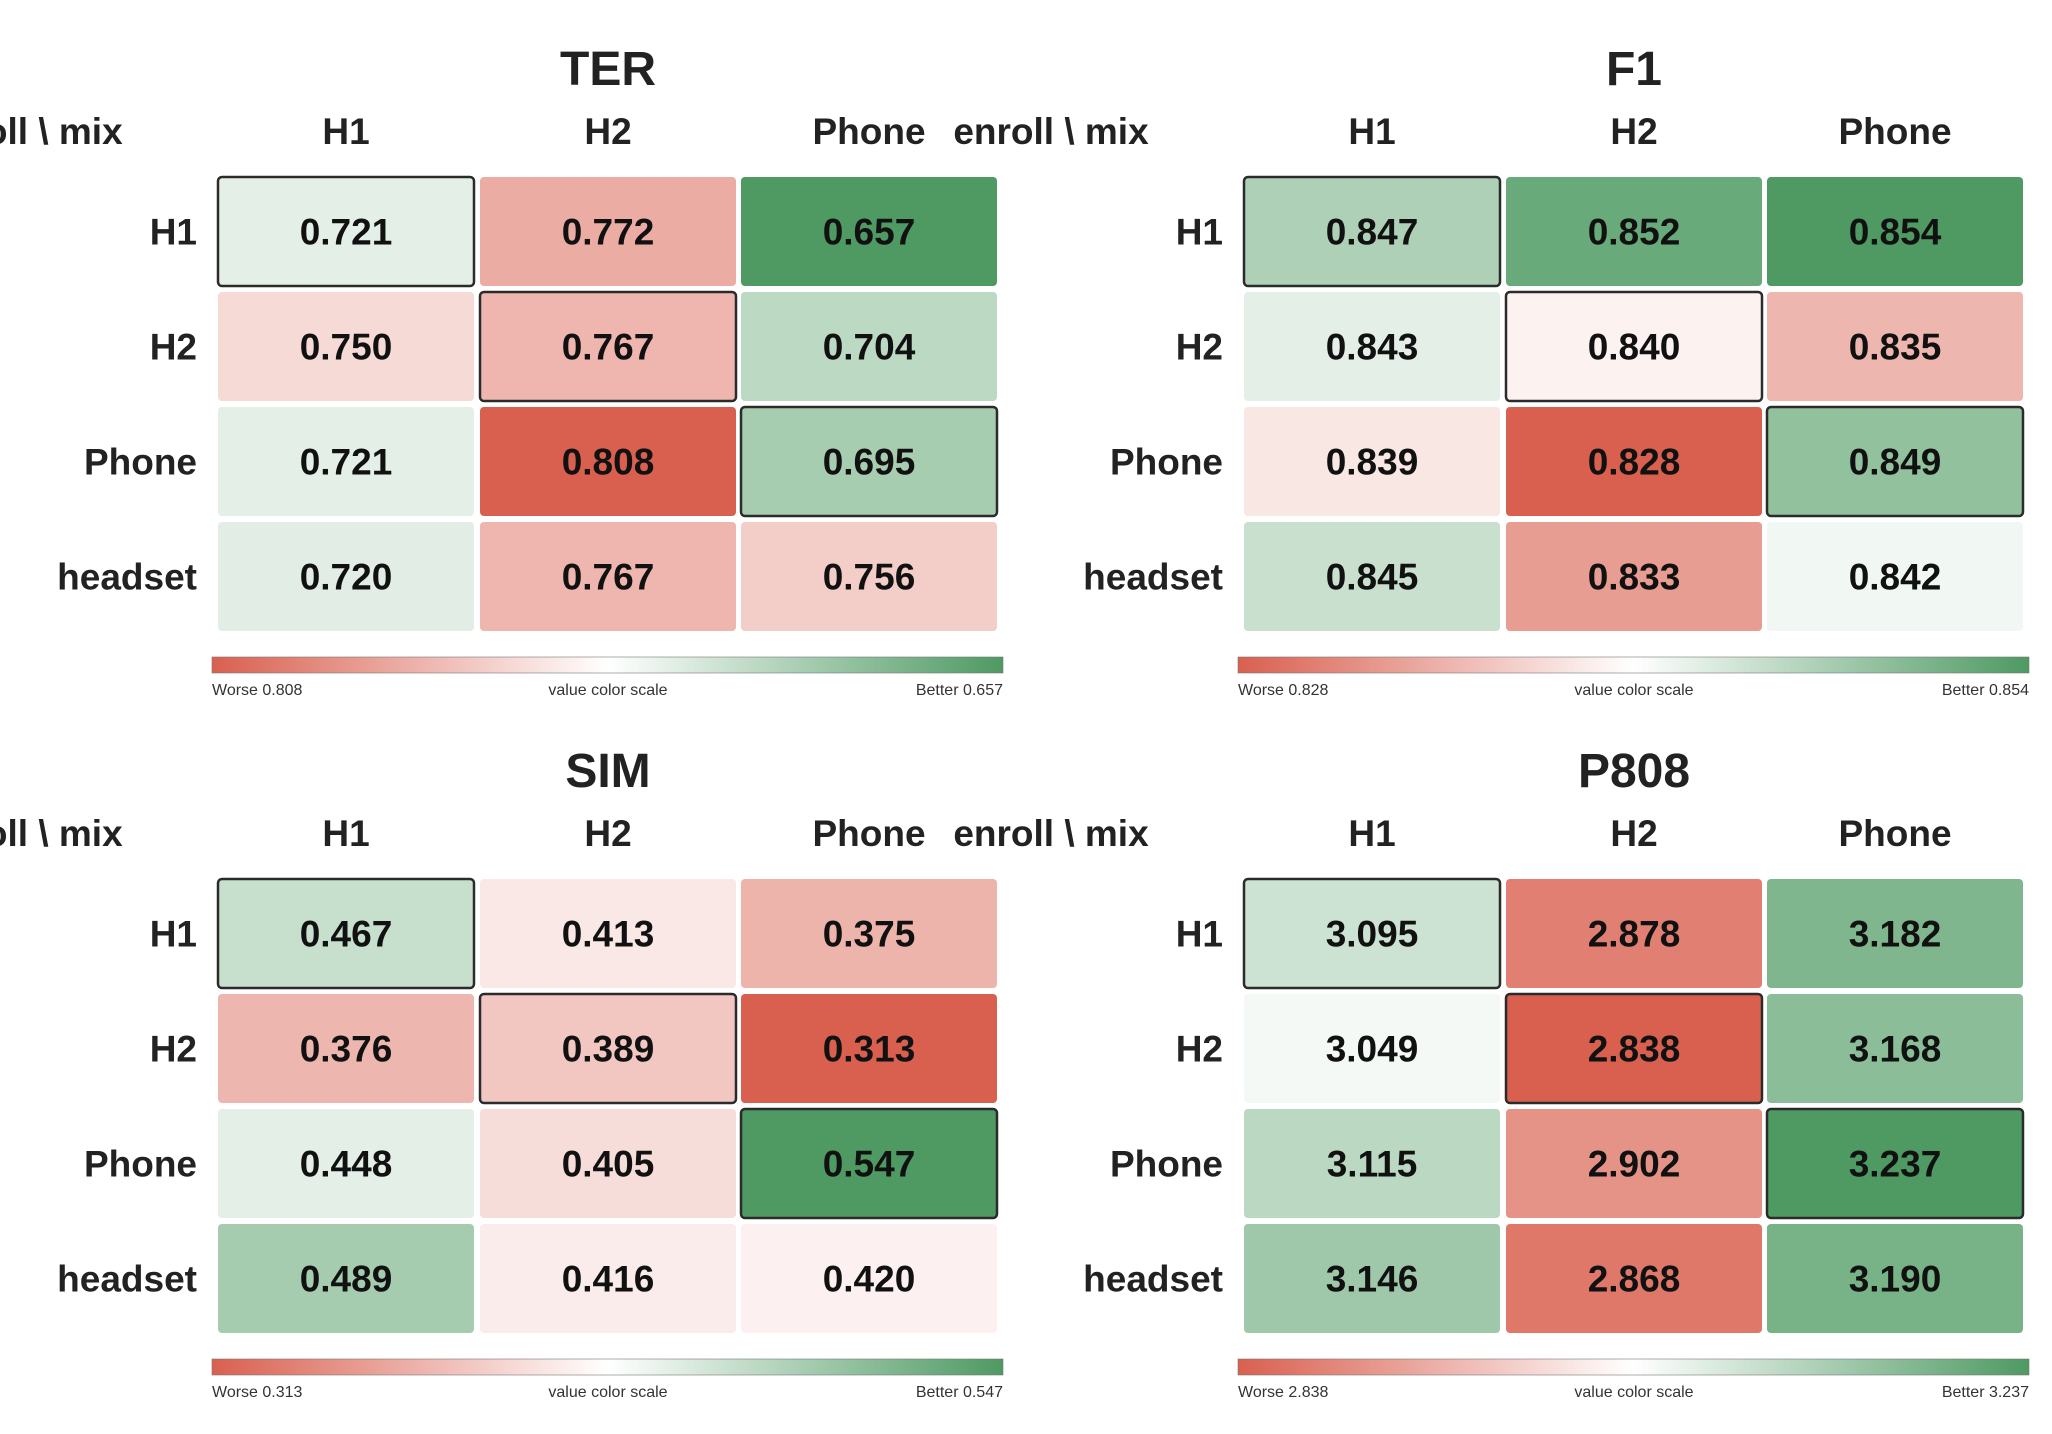  What do you see at coordinates (1895, 1164) in the screenshot?
I see `cell-value: 3.237` at bounding box center [1895, 1164].